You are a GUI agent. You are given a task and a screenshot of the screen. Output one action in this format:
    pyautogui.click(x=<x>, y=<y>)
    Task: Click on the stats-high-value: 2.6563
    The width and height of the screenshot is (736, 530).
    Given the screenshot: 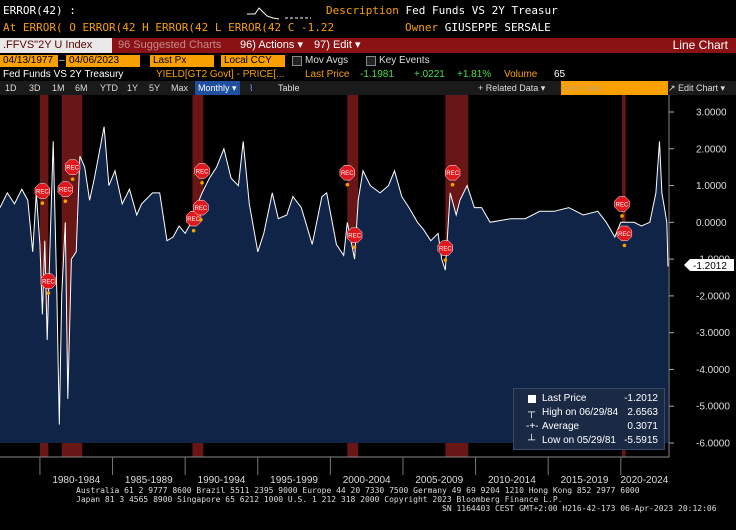 What is the action you would take?
    pyautogui.click(x=642, y=412)
    